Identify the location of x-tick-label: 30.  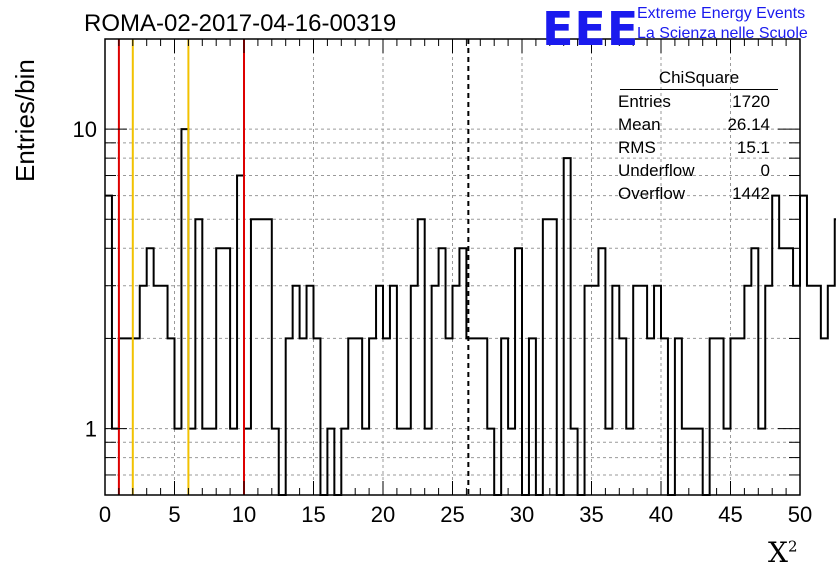
(522, 514).